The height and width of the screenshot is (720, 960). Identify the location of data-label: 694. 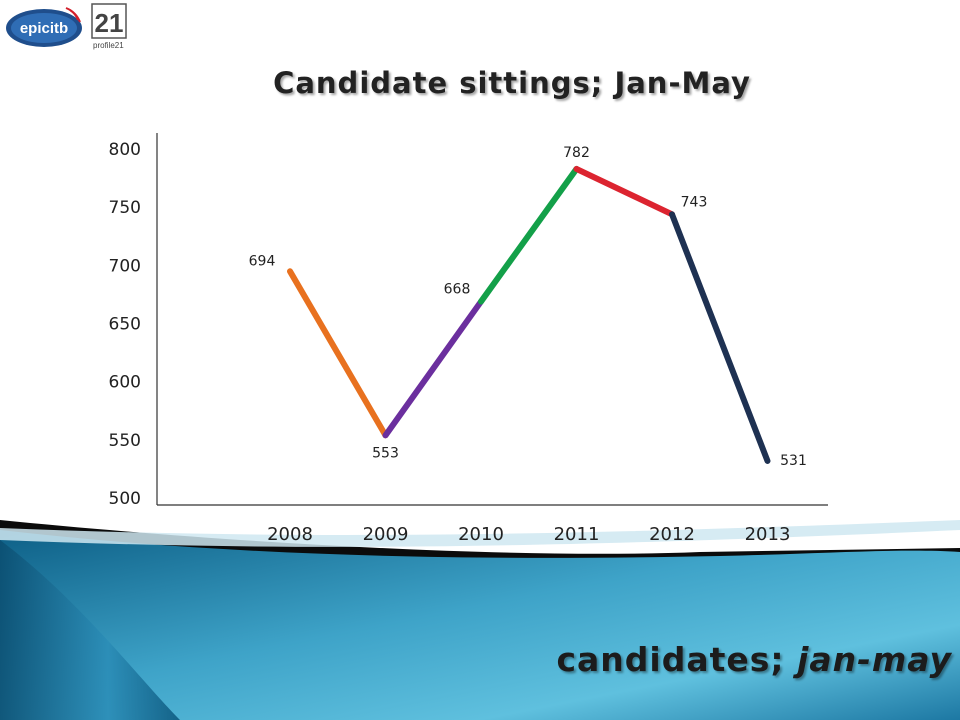
(262, 261).